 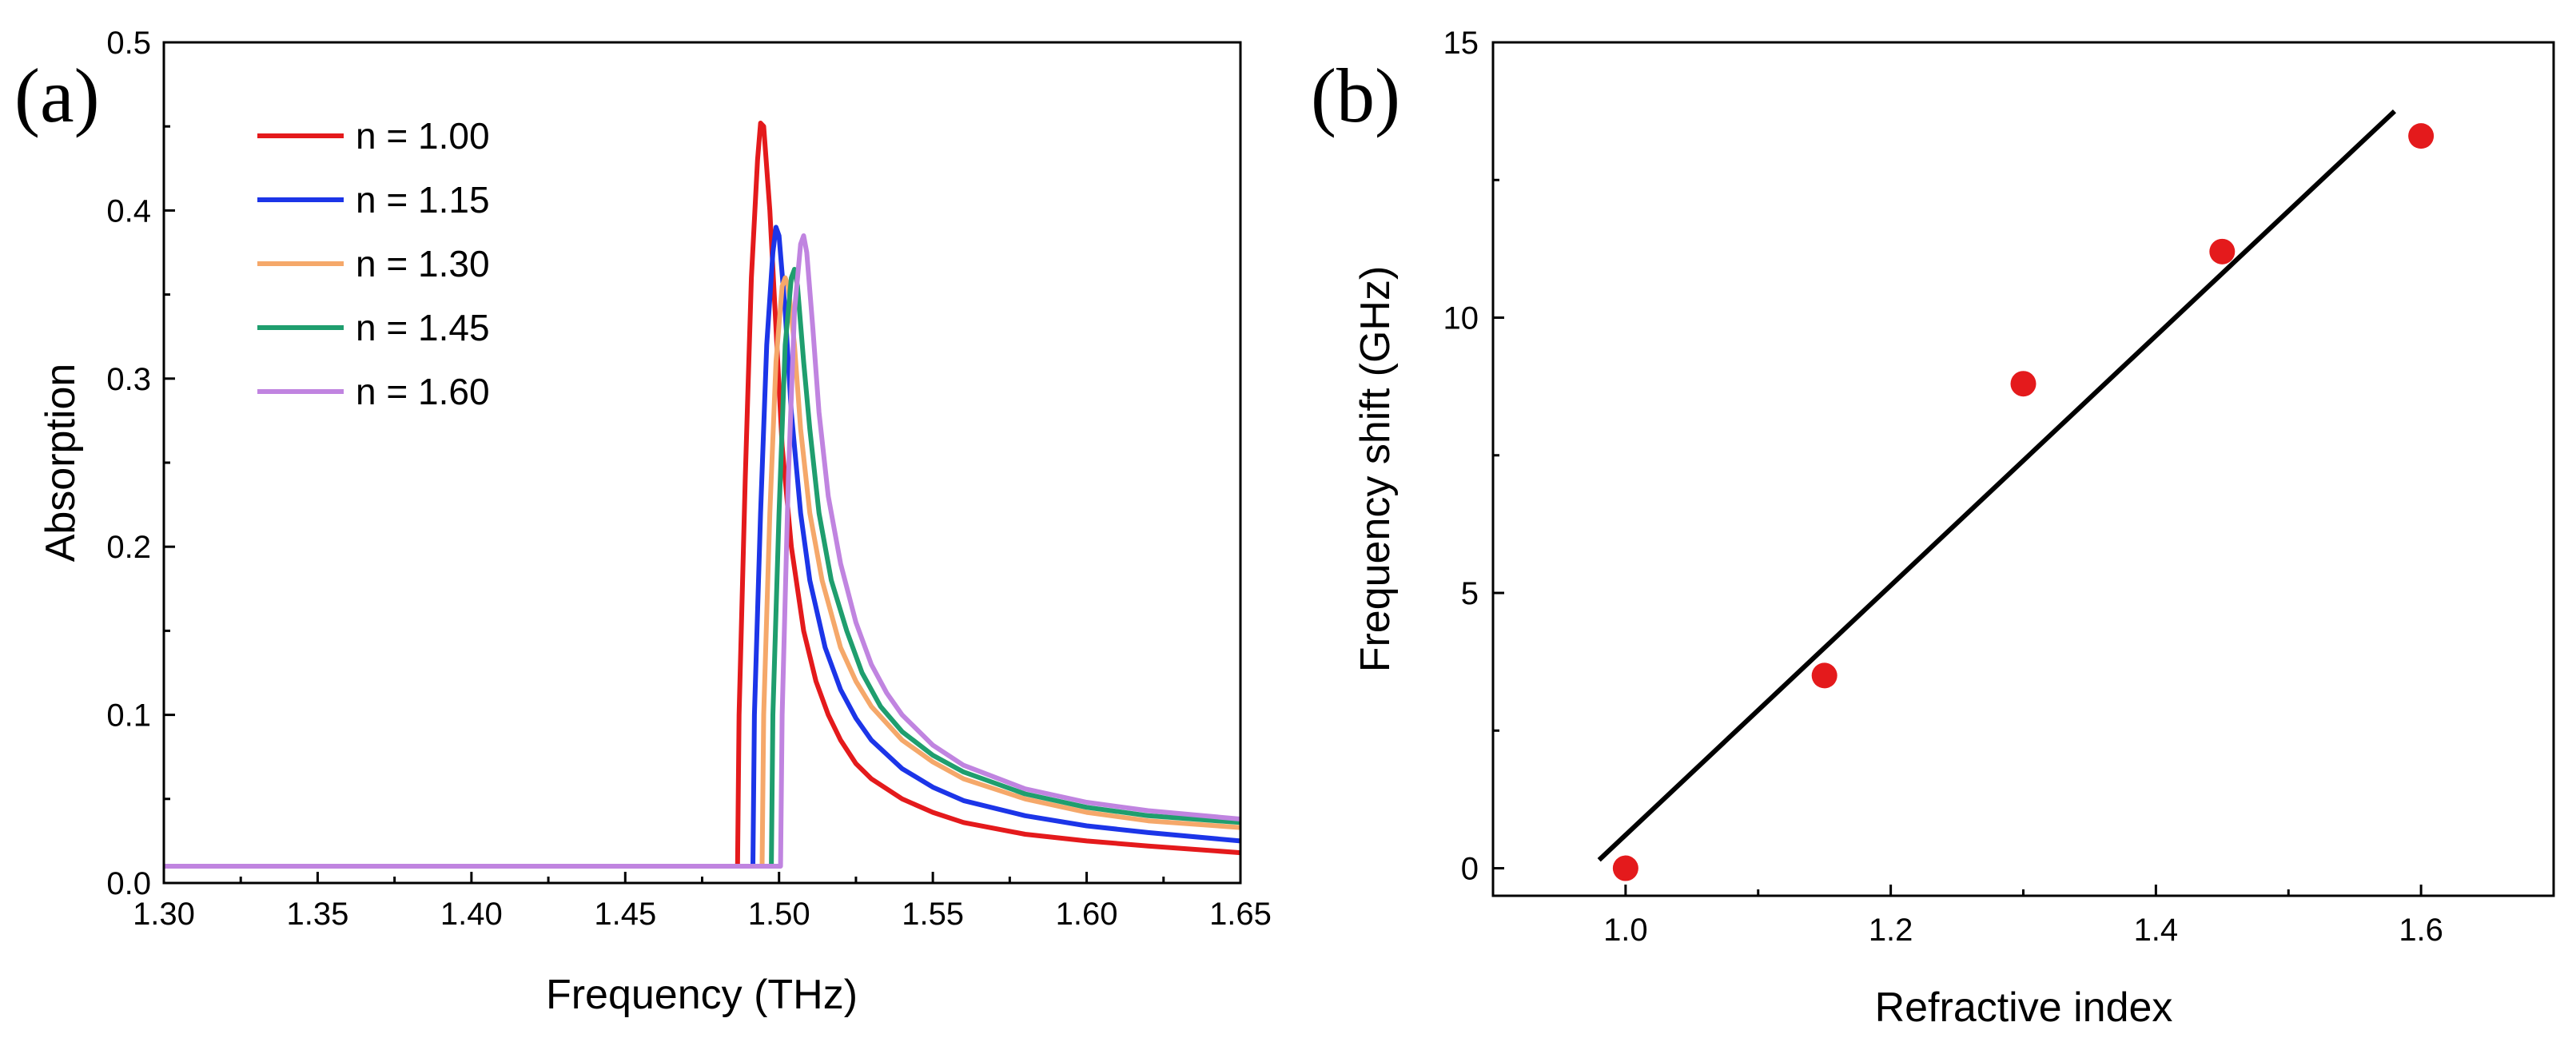 What do you see at coordinates (779, 914) in the screenshot?
I see `panel-a-x-tick-label: 1.50` at bounding box center [779, 914].